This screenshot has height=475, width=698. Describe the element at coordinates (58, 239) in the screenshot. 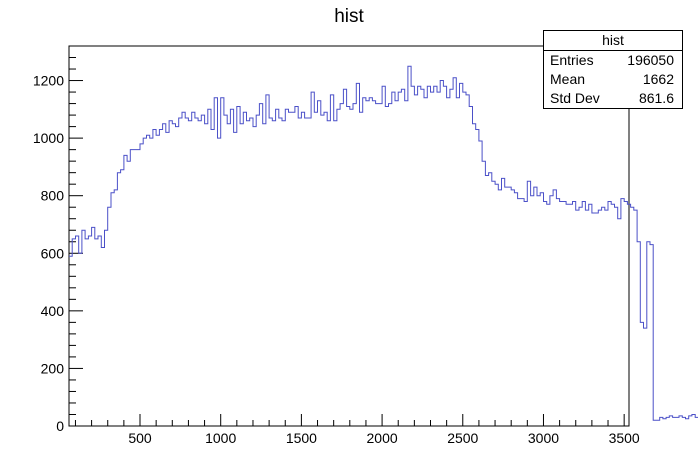

I see `y-axis: 0 200 400 600 800 1000 1200` at that location.